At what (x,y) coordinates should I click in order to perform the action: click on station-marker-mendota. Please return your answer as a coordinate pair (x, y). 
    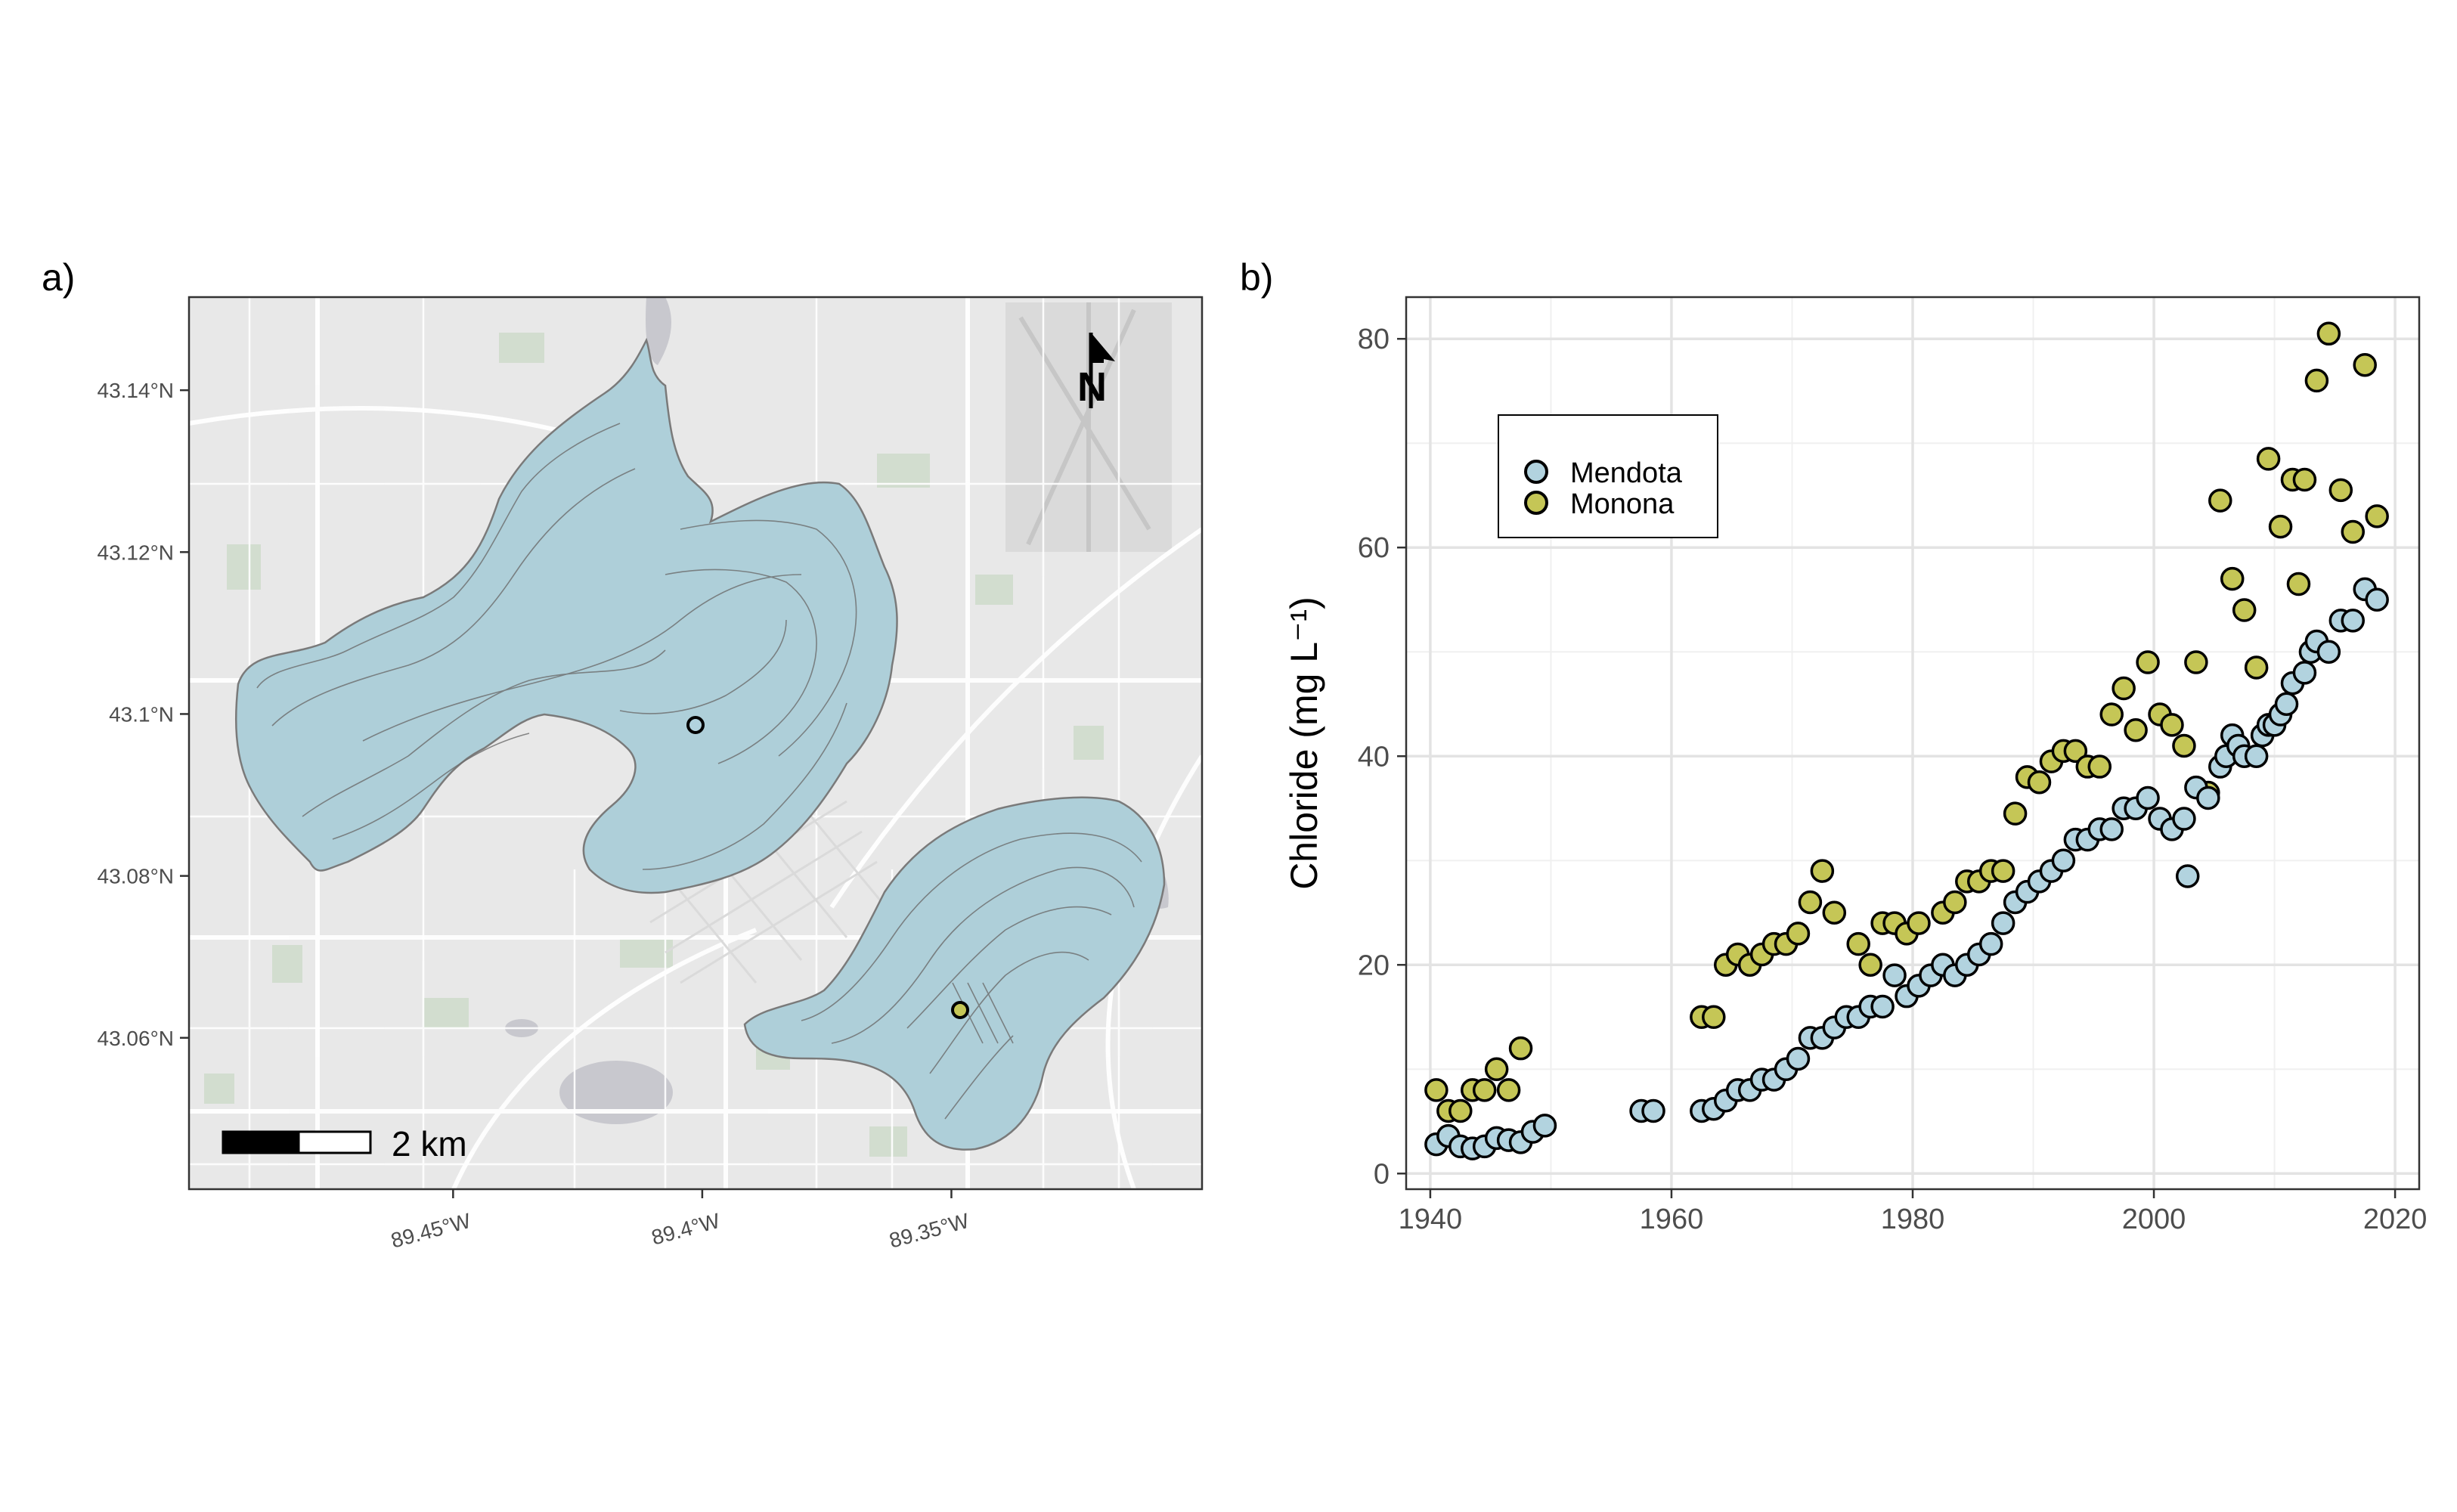
    Looking at the image, I should click on (695, 725).